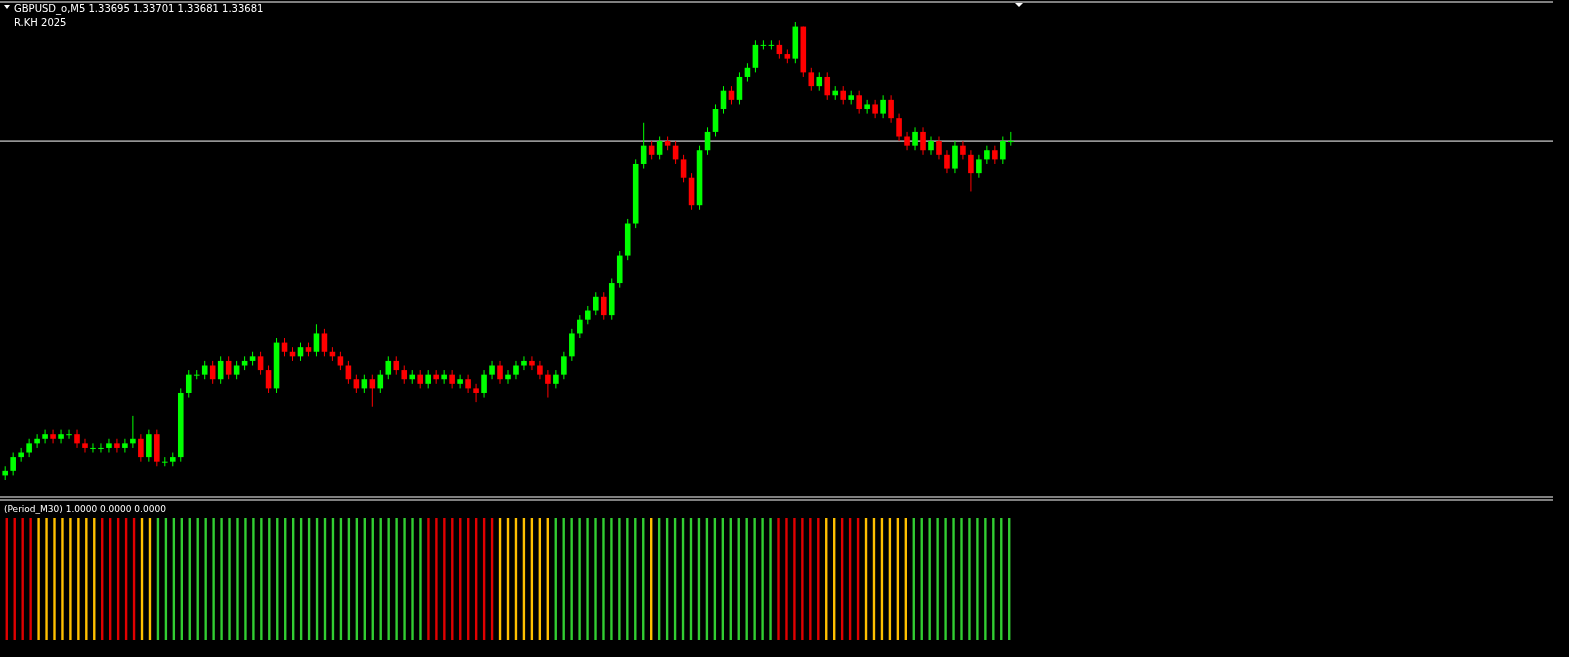  Describe the element at coordinates (139, 9) in the screenshot. I see `chart-title: GBPUSD_o,M5 1.33695 1.33701 1.33681 1.33681` at that location.